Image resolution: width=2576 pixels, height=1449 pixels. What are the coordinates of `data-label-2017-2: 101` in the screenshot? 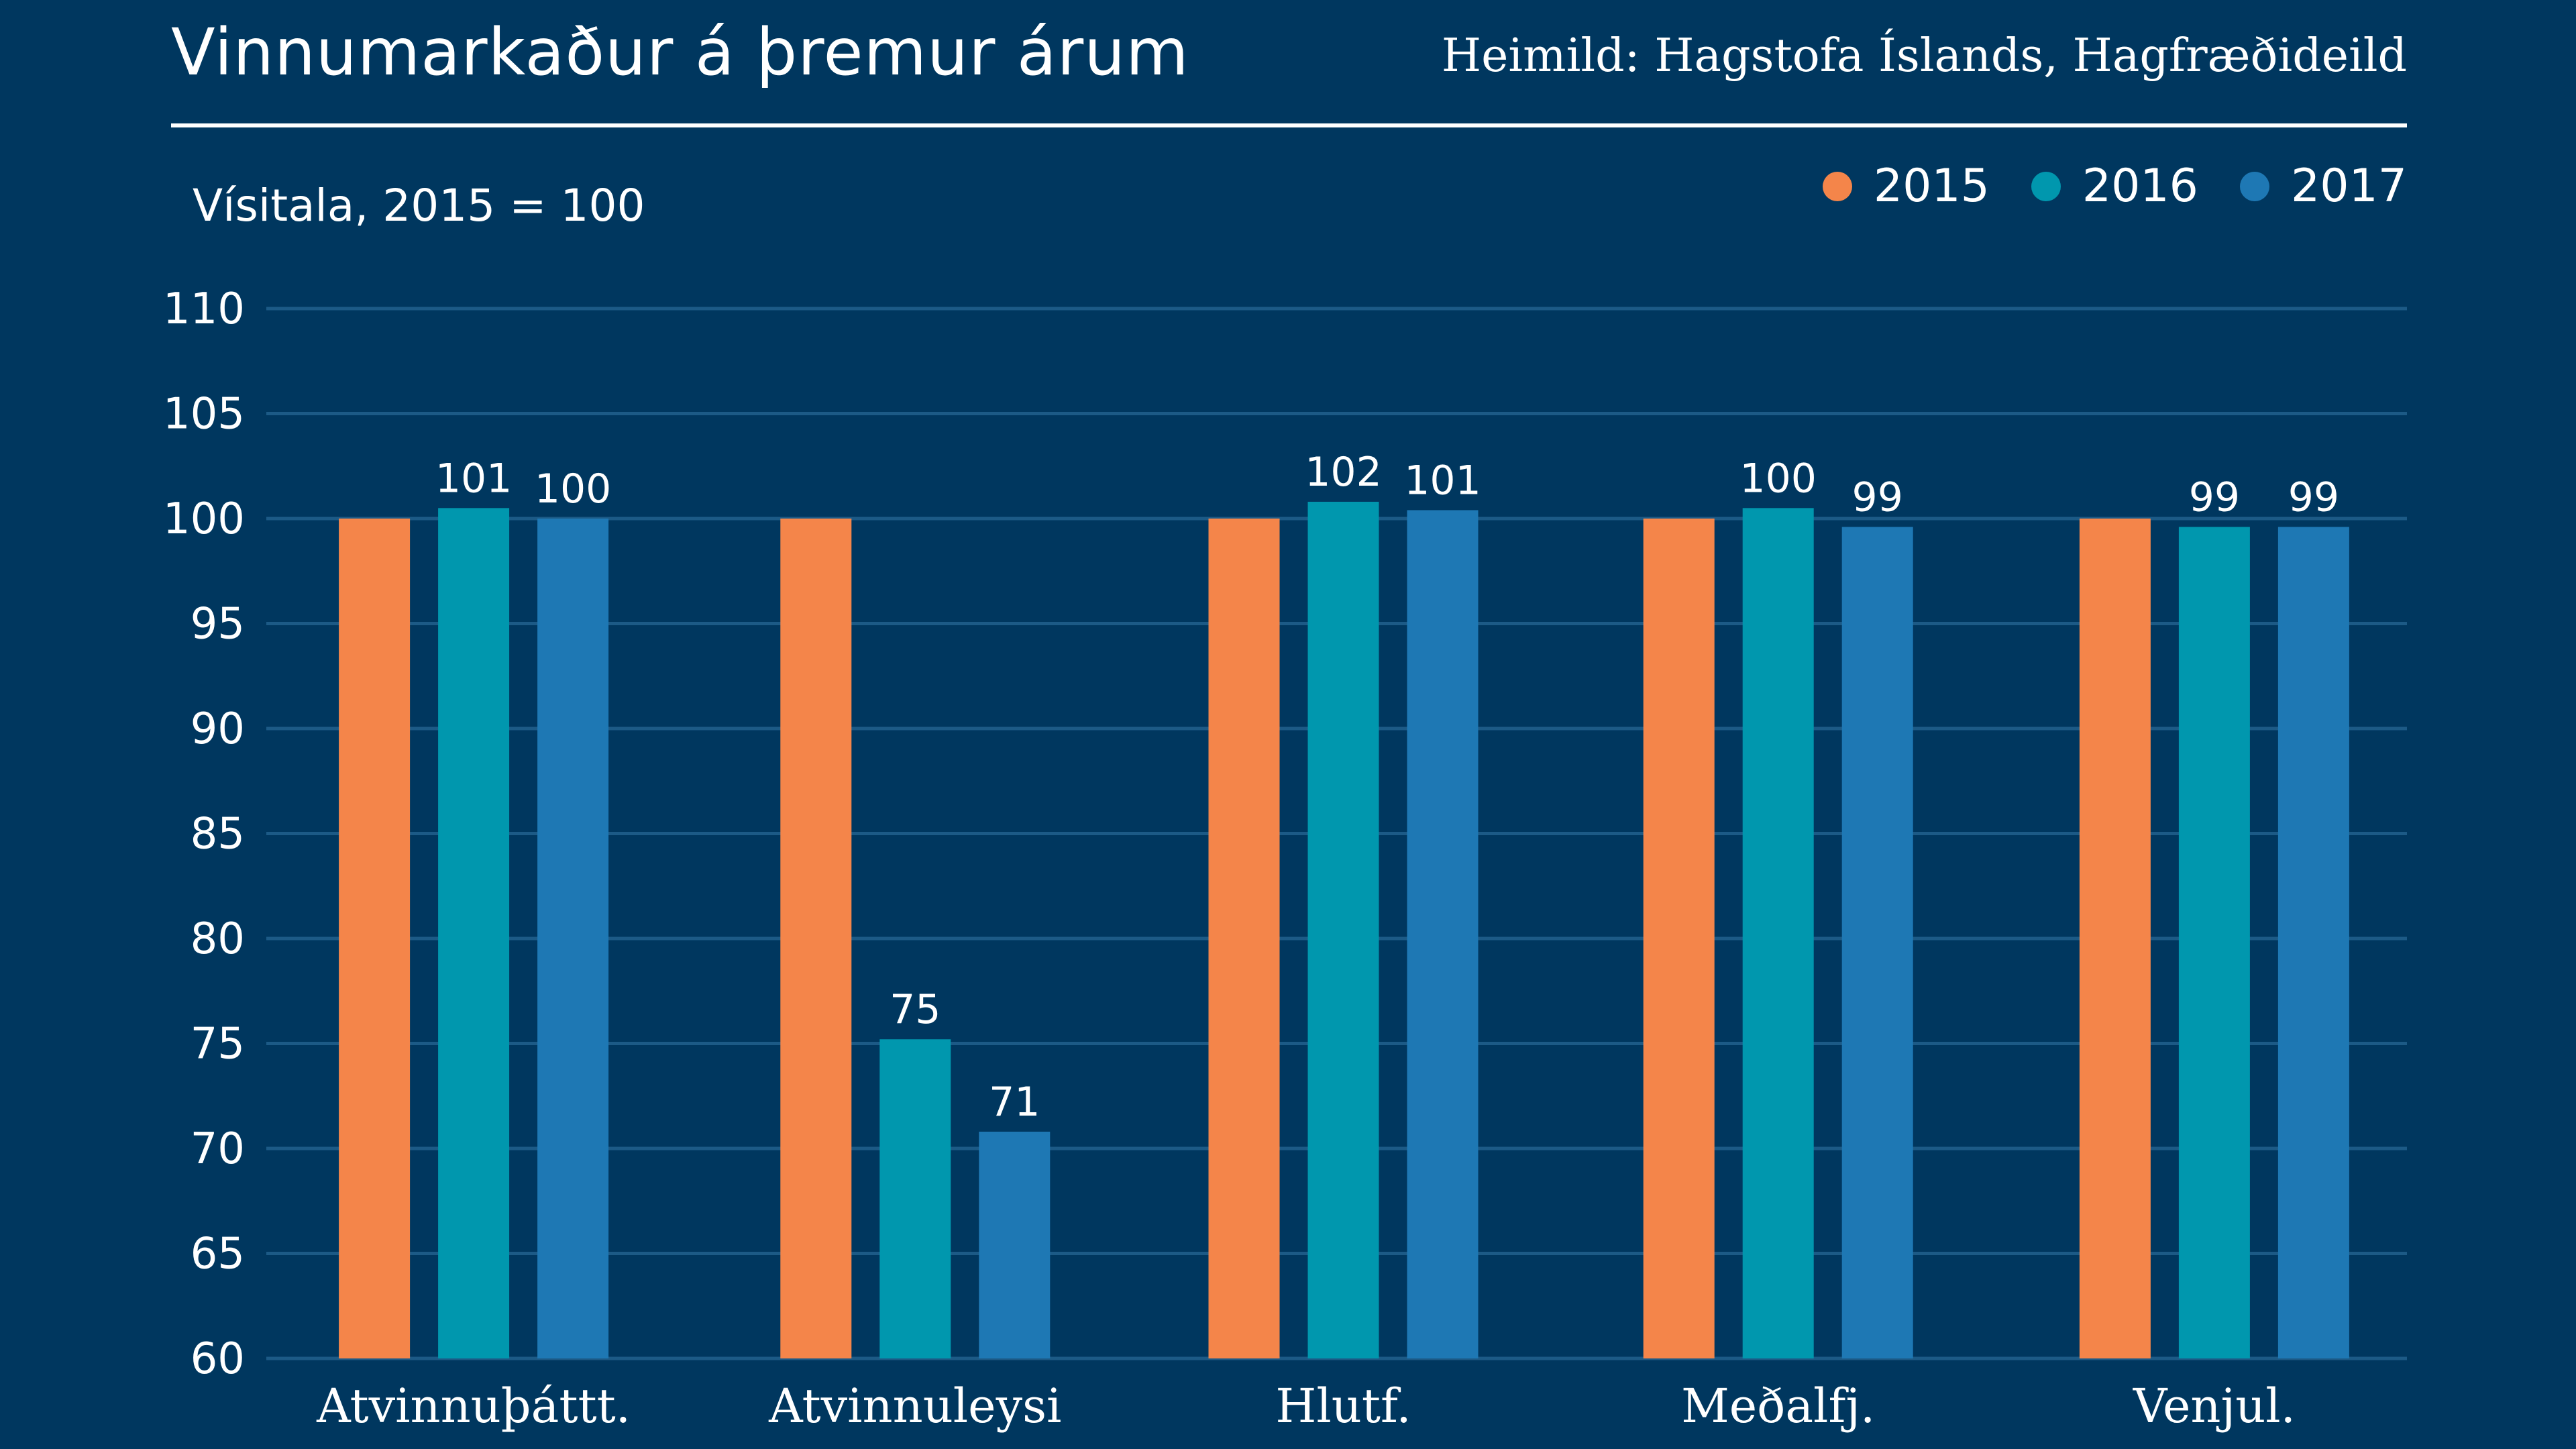 It's located at (1442, 480).